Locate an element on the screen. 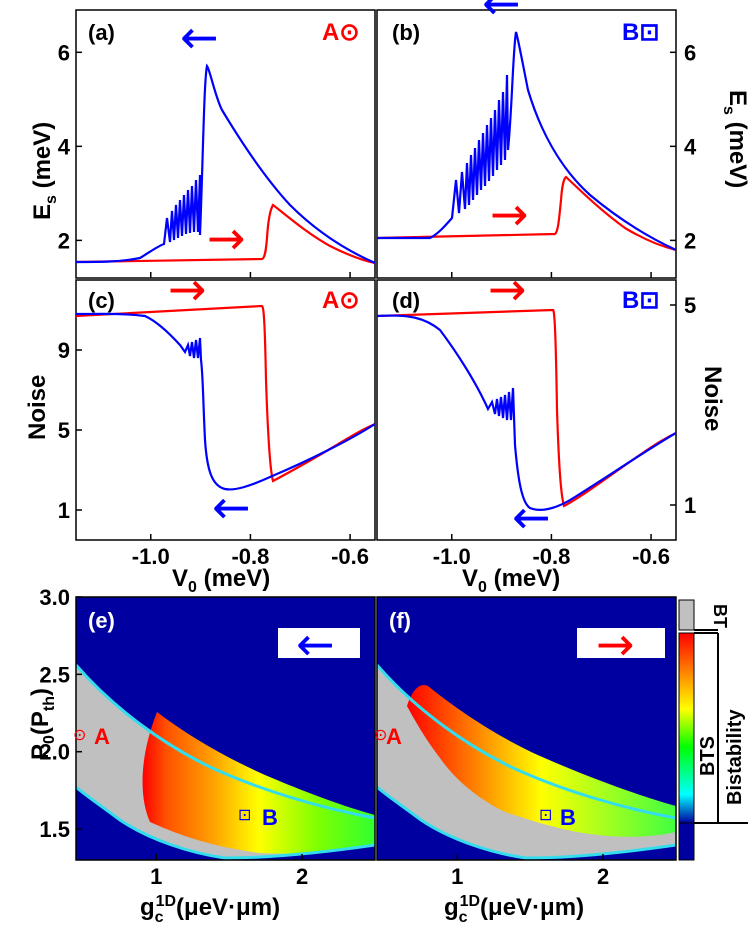 This screenshot has width=748, height=935. panel-c-blue-curve is located at coordinates (225, 401).